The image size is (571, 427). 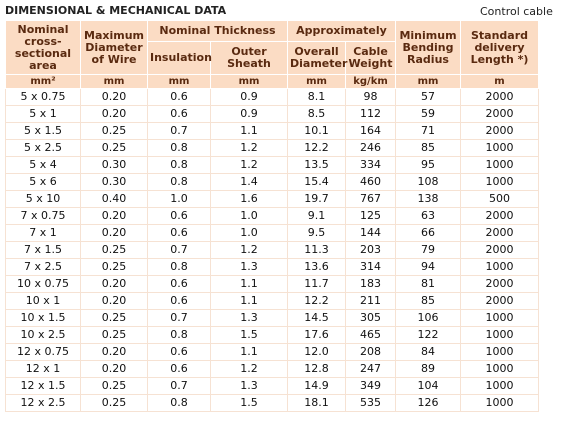 What do you see at coordinates (316, 199) in the screenshot?
I see `cell: 19.7` at bounding box center [316, 199].